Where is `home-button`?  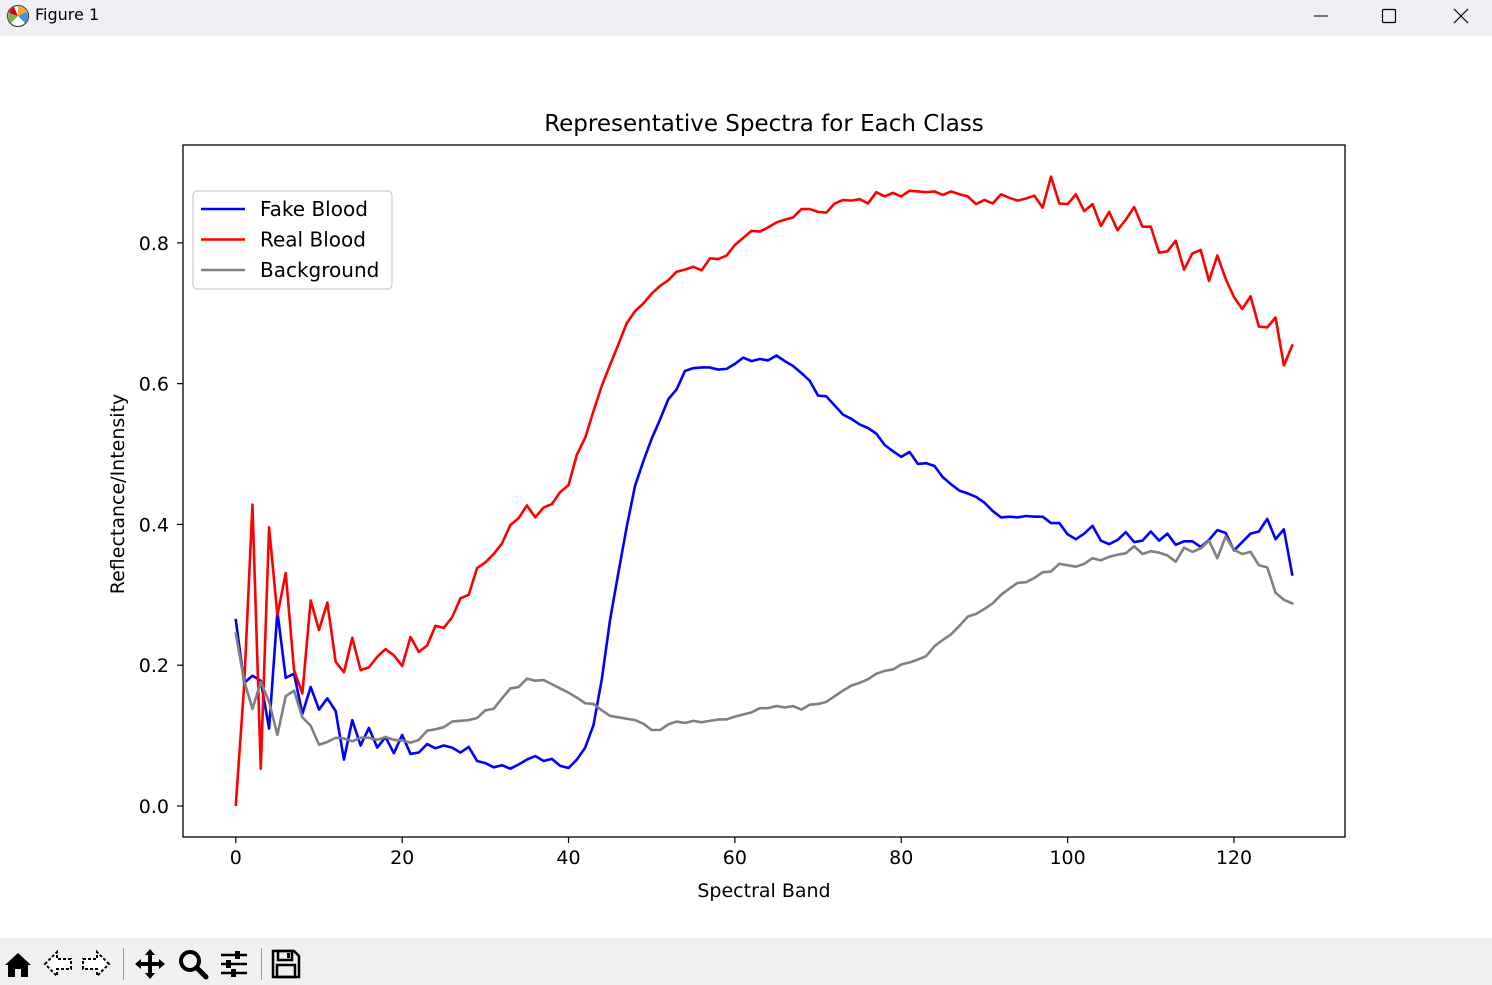
home-button is located at coordinates (18, 964).